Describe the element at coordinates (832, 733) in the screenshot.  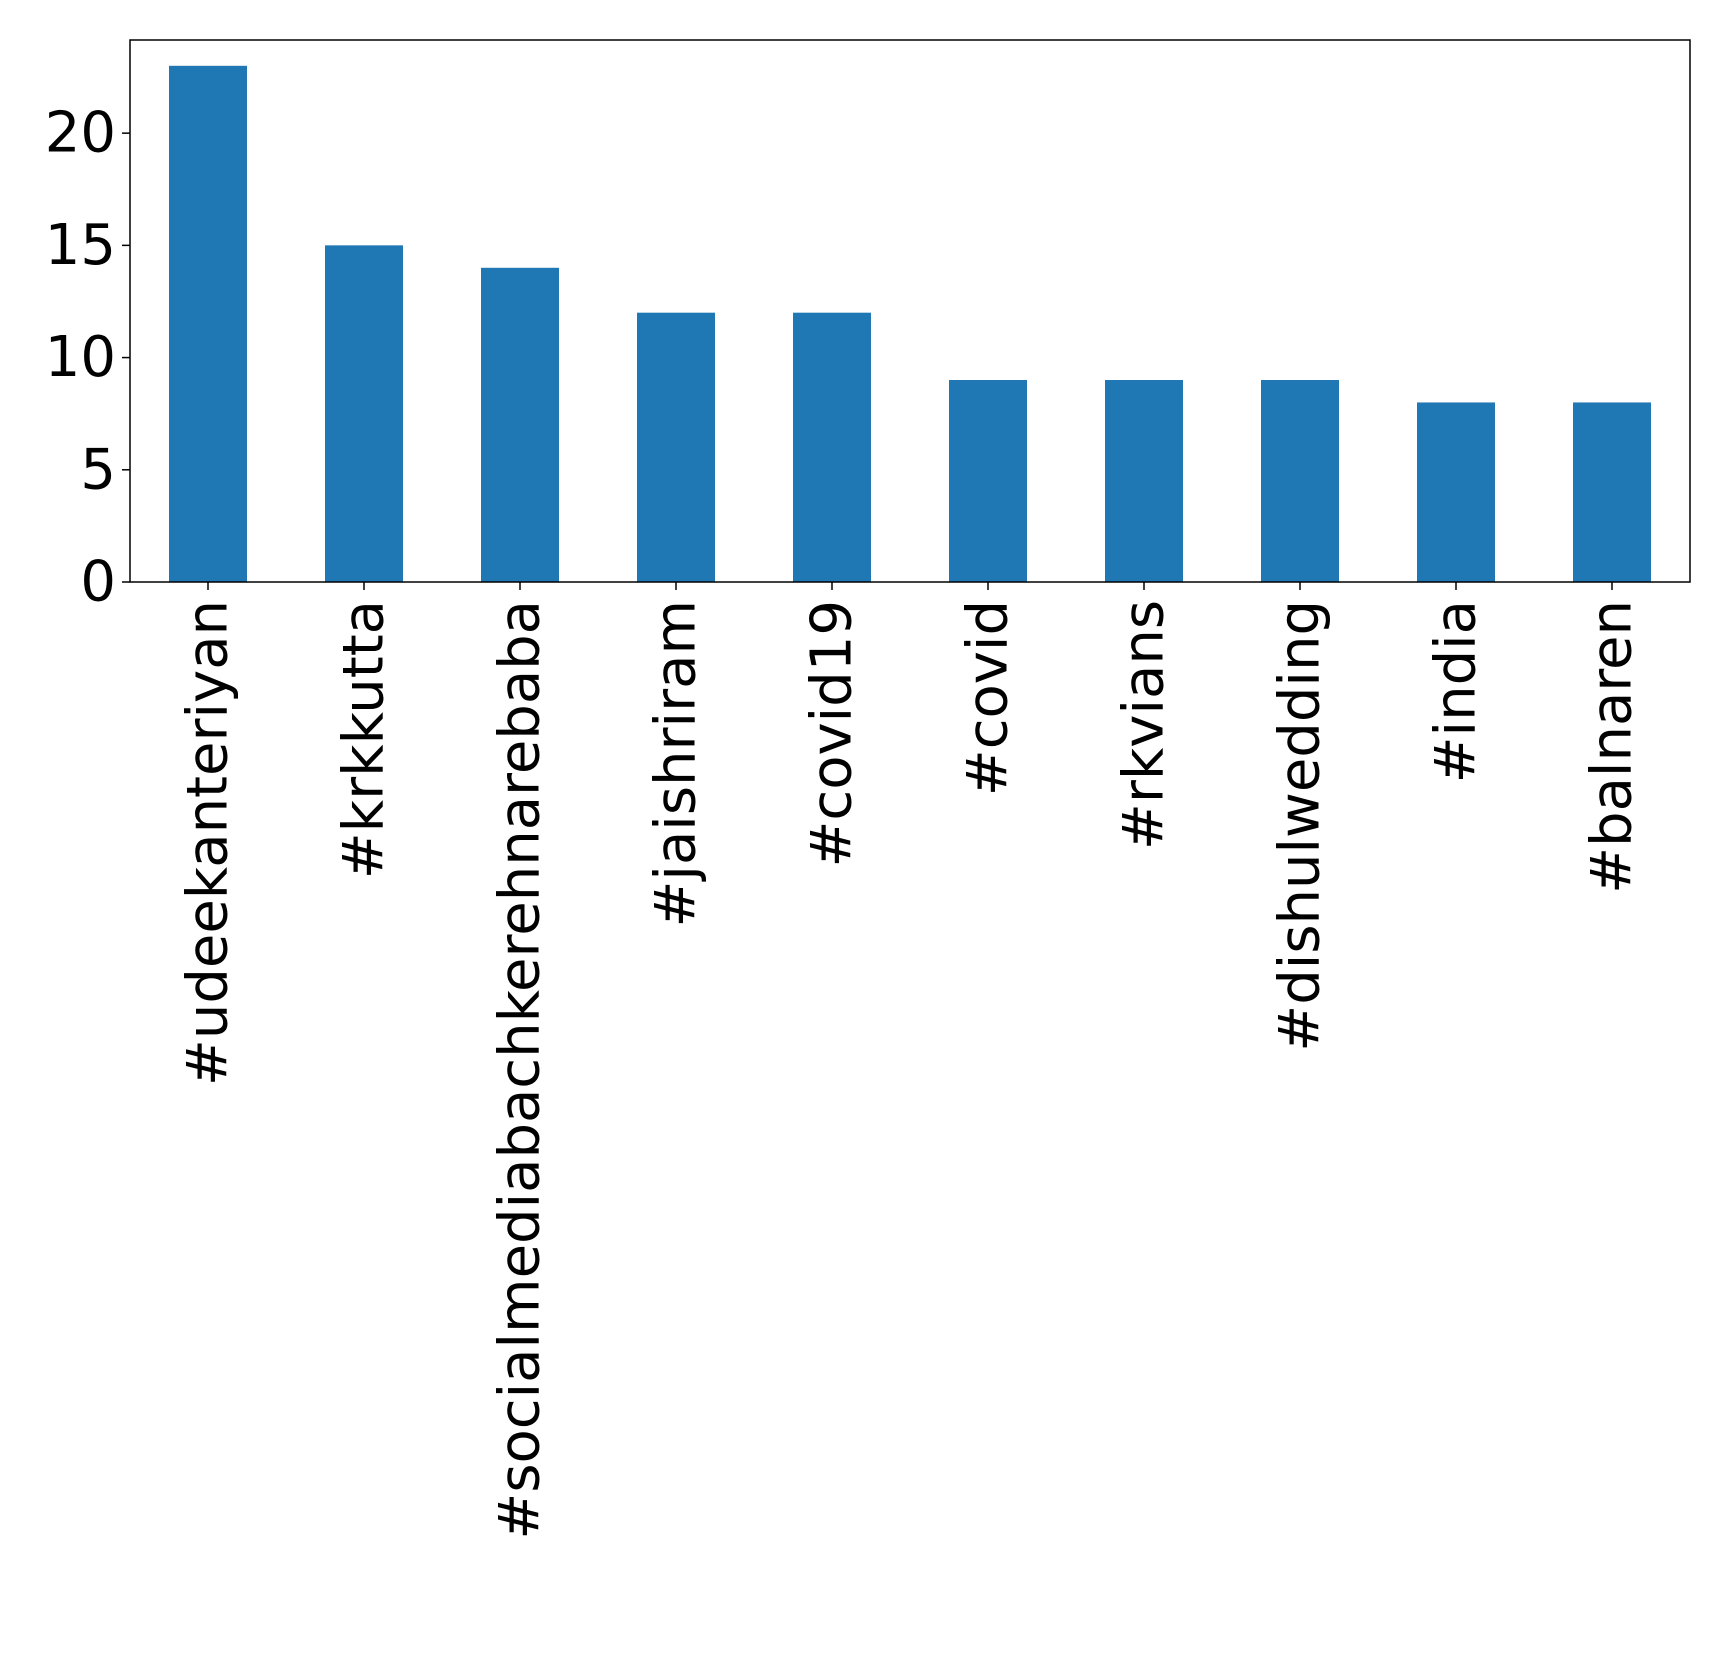
I see `x-tick-label: #covid19` at that location.